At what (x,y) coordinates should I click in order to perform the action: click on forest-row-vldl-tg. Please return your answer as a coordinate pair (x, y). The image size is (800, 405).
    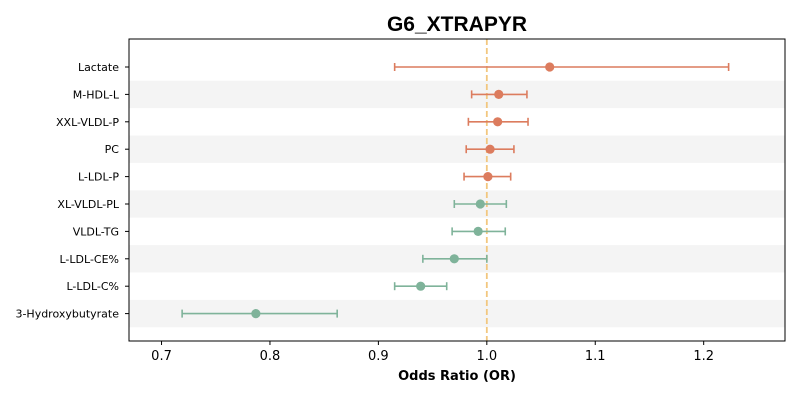
    Looking at the image, I should click on (479, 231).